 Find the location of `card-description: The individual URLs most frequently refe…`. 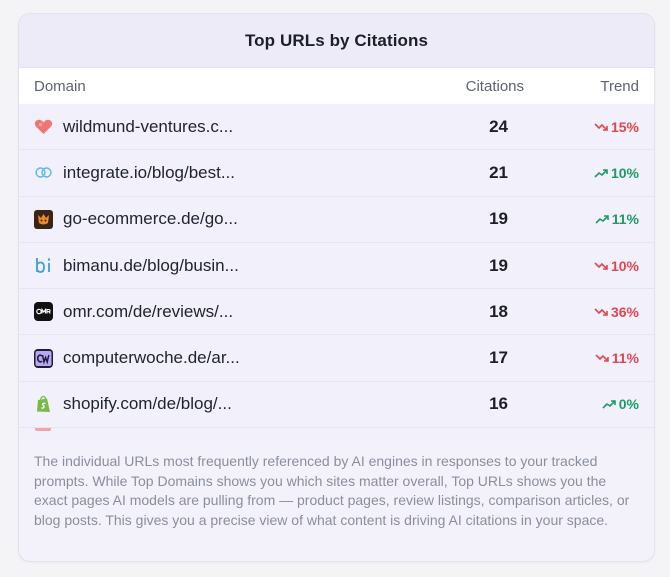

card-description: The individual URLs most frequently refe… is located at coordinates (332, 490).